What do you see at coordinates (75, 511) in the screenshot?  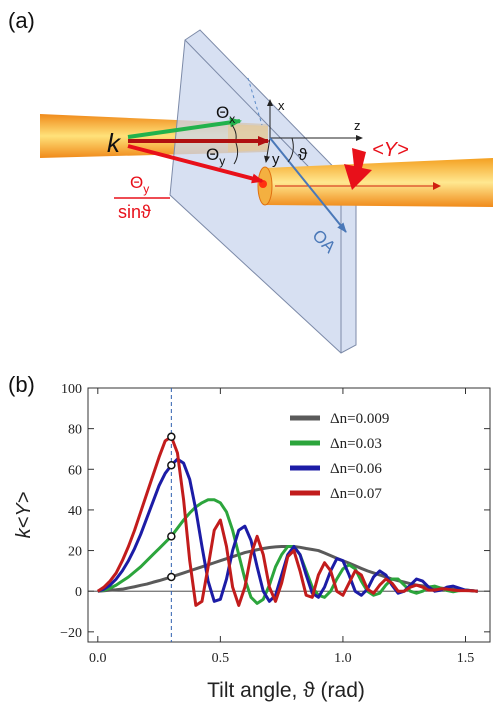 I see `y-tick-label: 40` at bounding box center [75, 511].